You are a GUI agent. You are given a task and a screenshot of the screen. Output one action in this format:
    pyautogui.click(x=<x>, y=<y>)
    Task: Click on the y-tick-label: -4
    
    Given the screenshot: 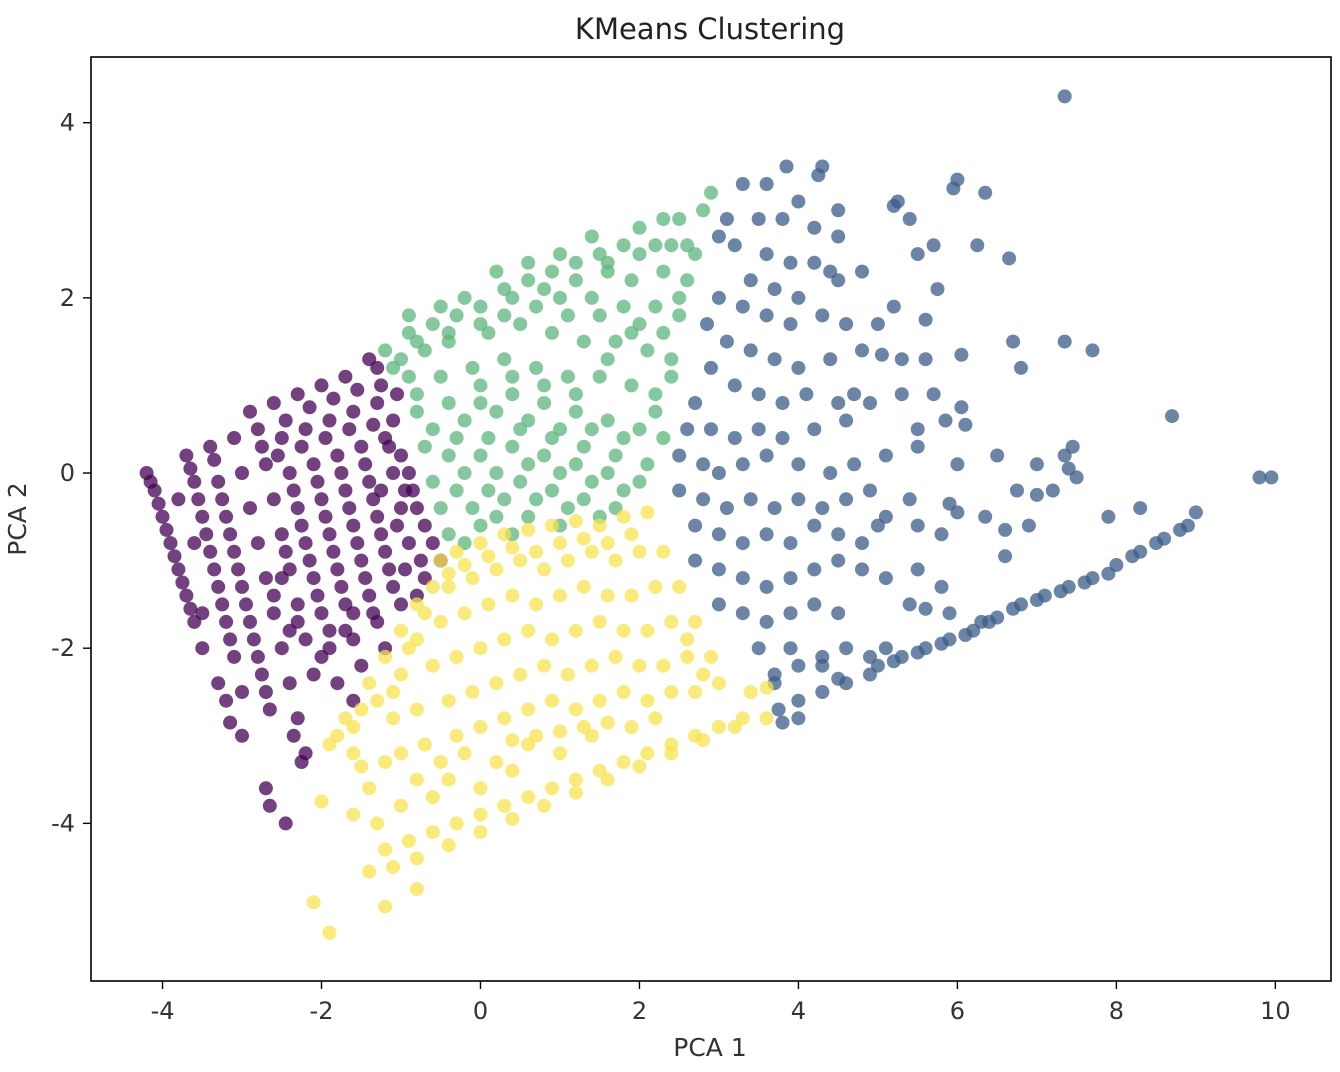 What is the action you would take?
    pyautogui.click(x=63, y=823)
    